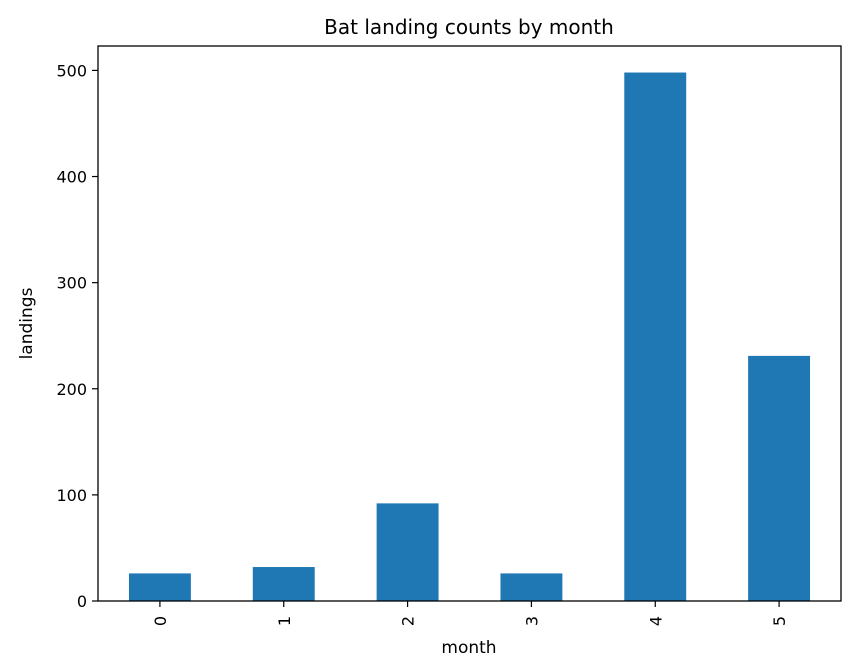 This screenshot has width=856, height=672. What do you see at coordinates (284, 621) in the screenshot?
I see `x-tick-label-1: 1` at bounding box center [284, 621].